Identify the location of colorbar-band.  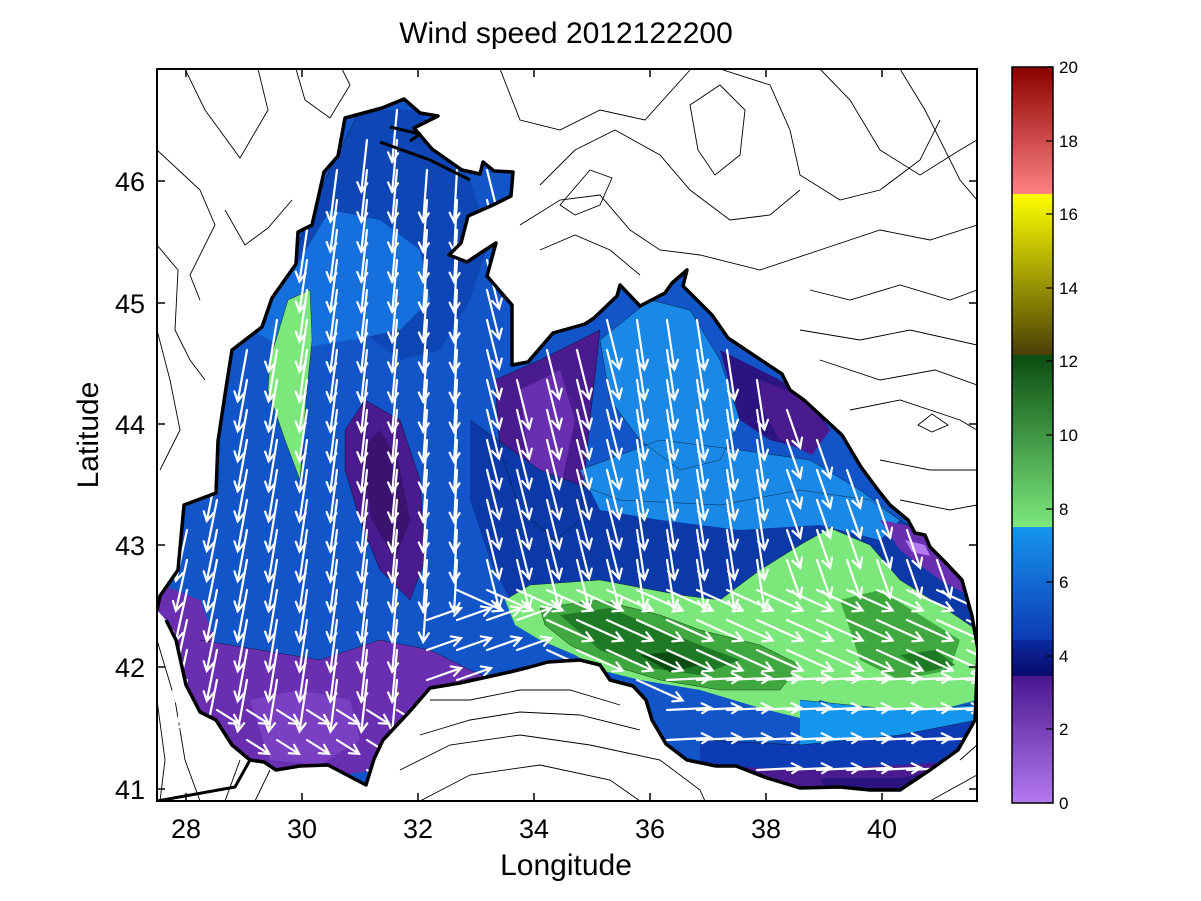
(1032, 583).